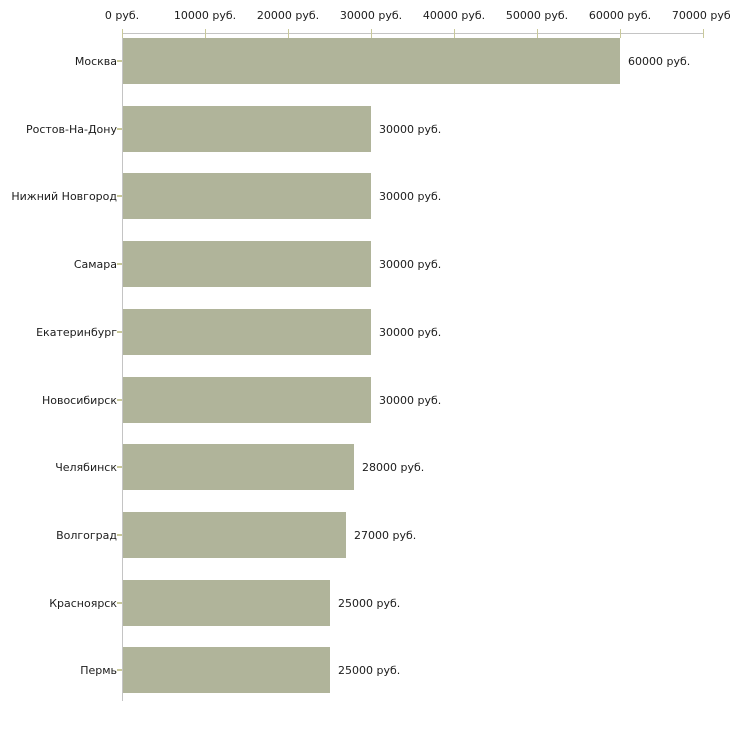 This screenshot has height=730, width=730. I want to click on y-axis-line, so click(122, 367).